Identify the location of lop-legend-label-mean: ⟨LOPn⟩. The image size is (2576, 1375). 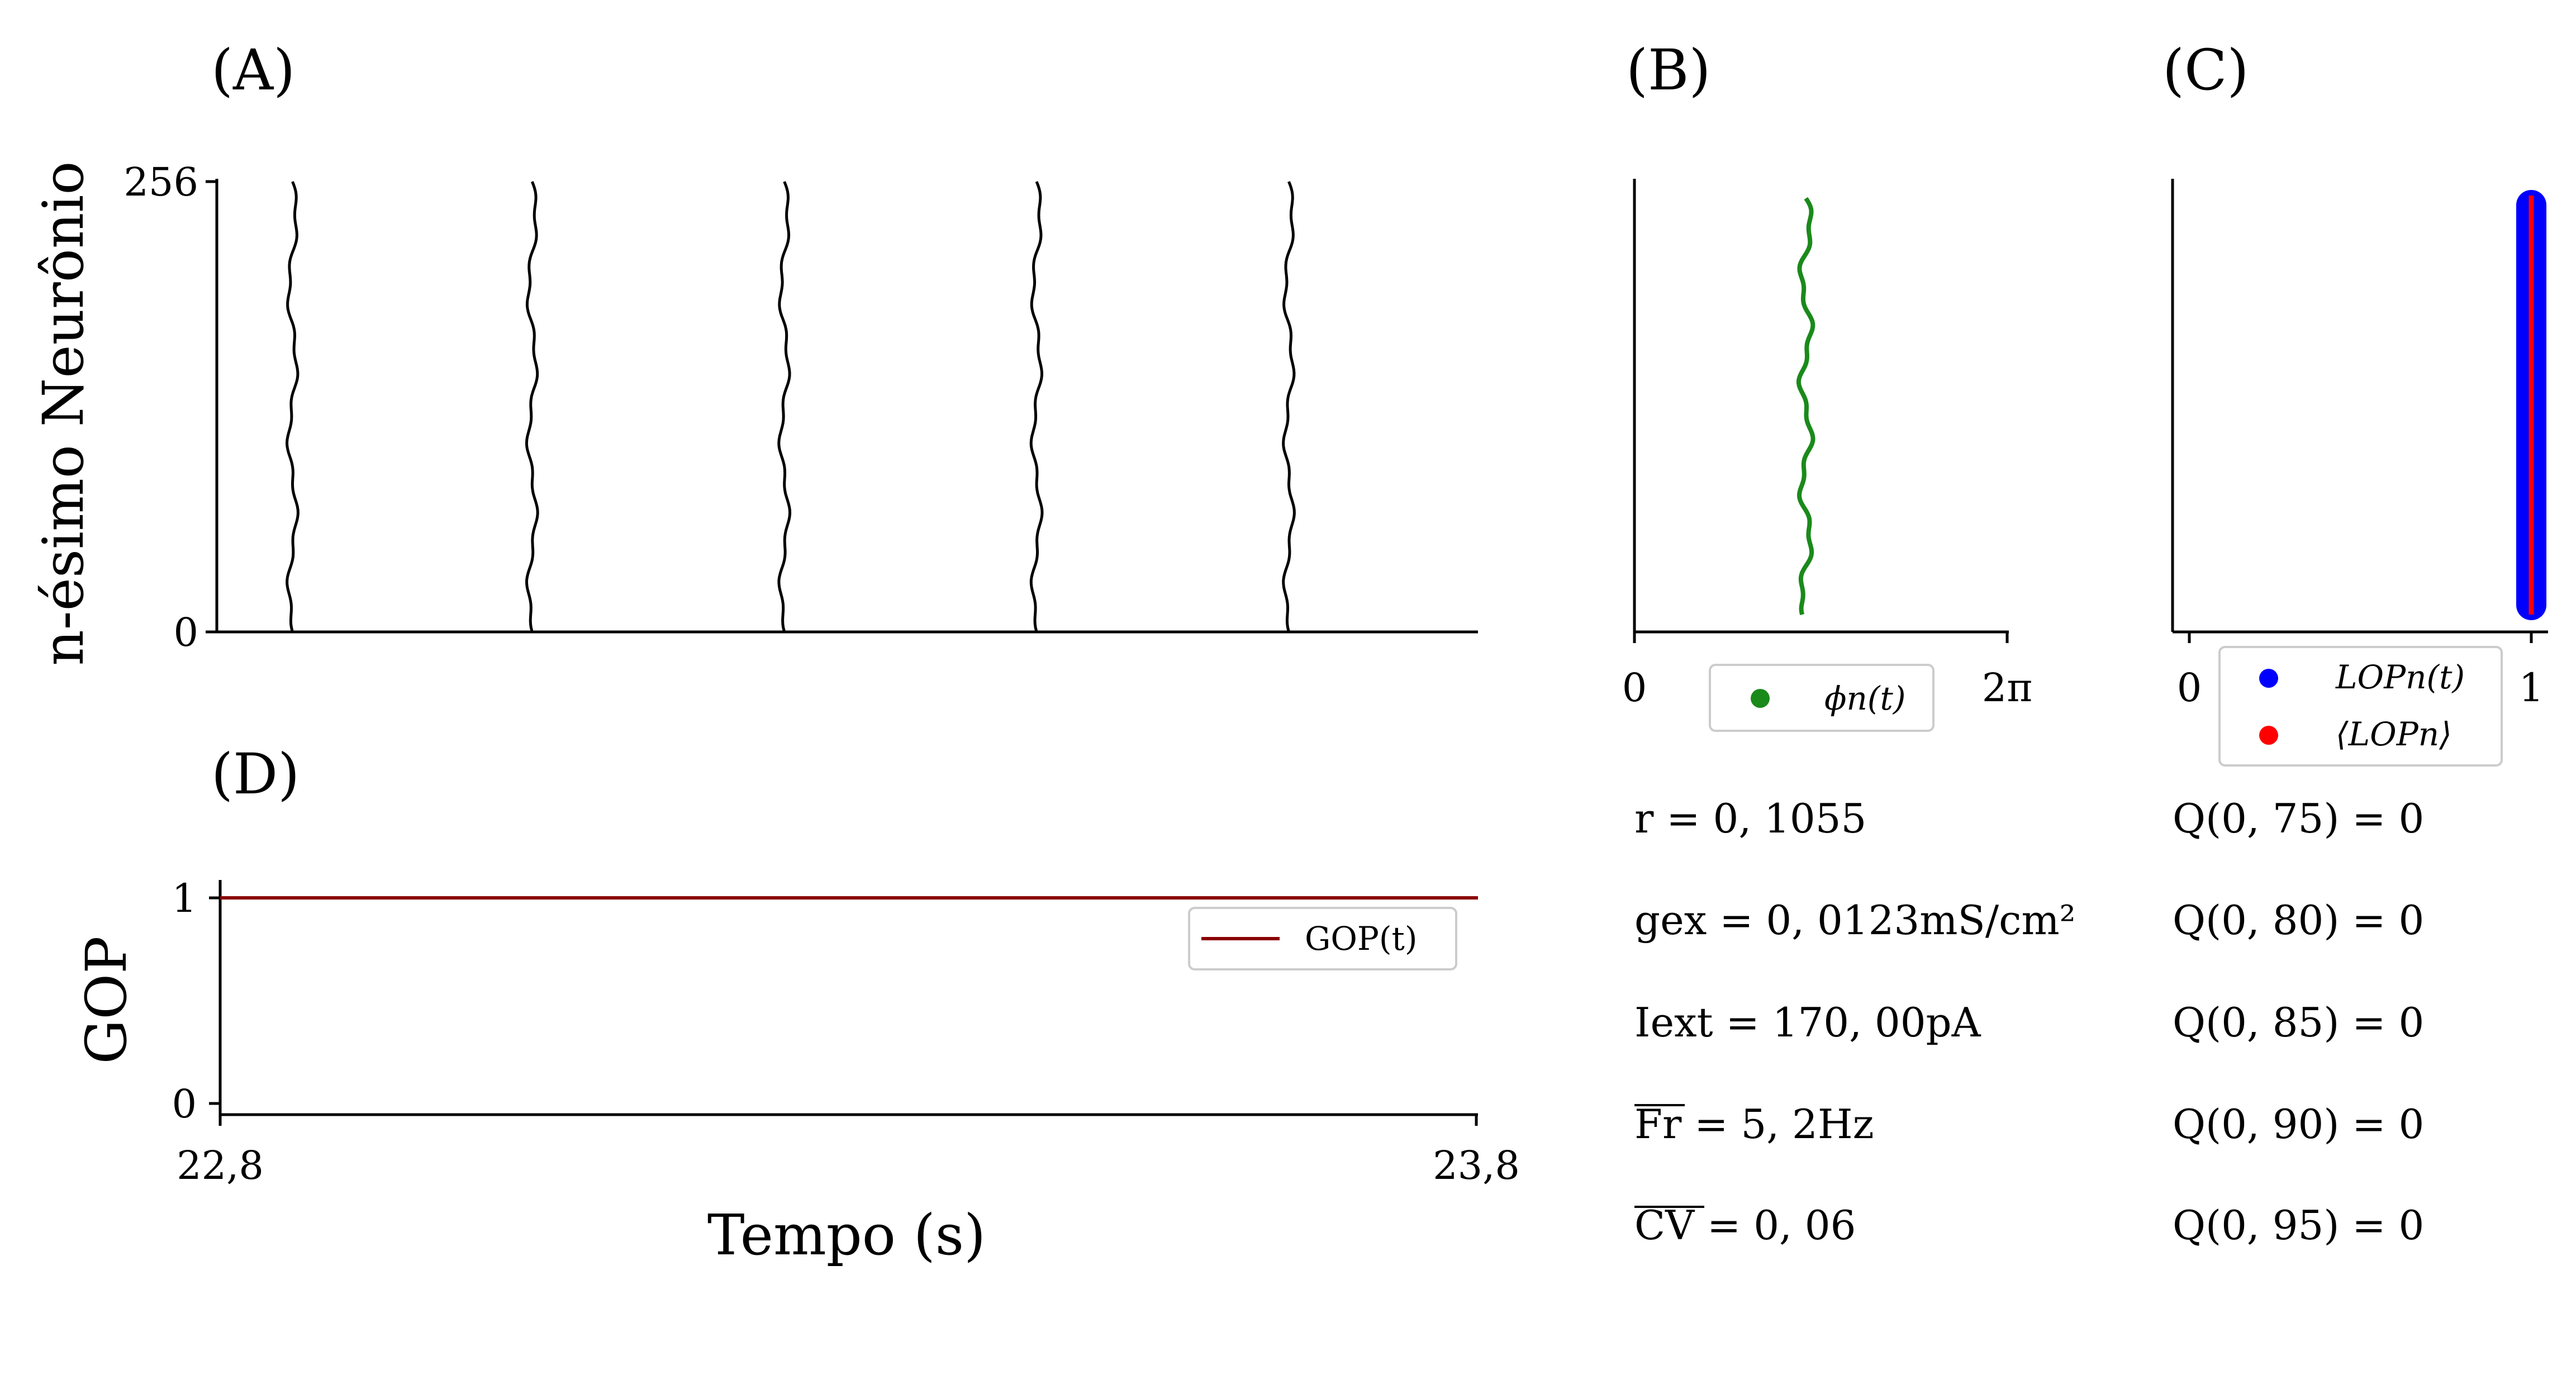
(2394, 734).